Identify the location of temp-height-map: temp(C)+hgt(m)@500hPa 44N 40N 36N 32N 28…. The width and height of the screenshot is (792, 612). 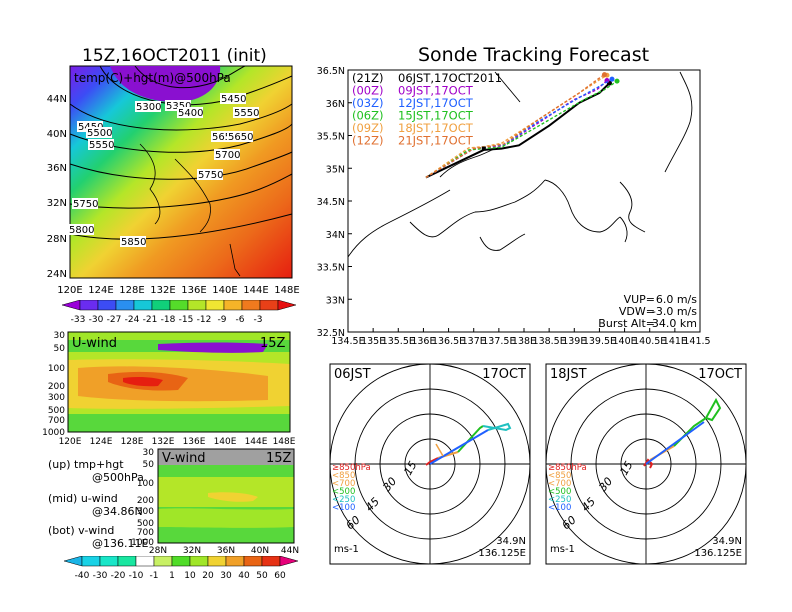
(173, 180).